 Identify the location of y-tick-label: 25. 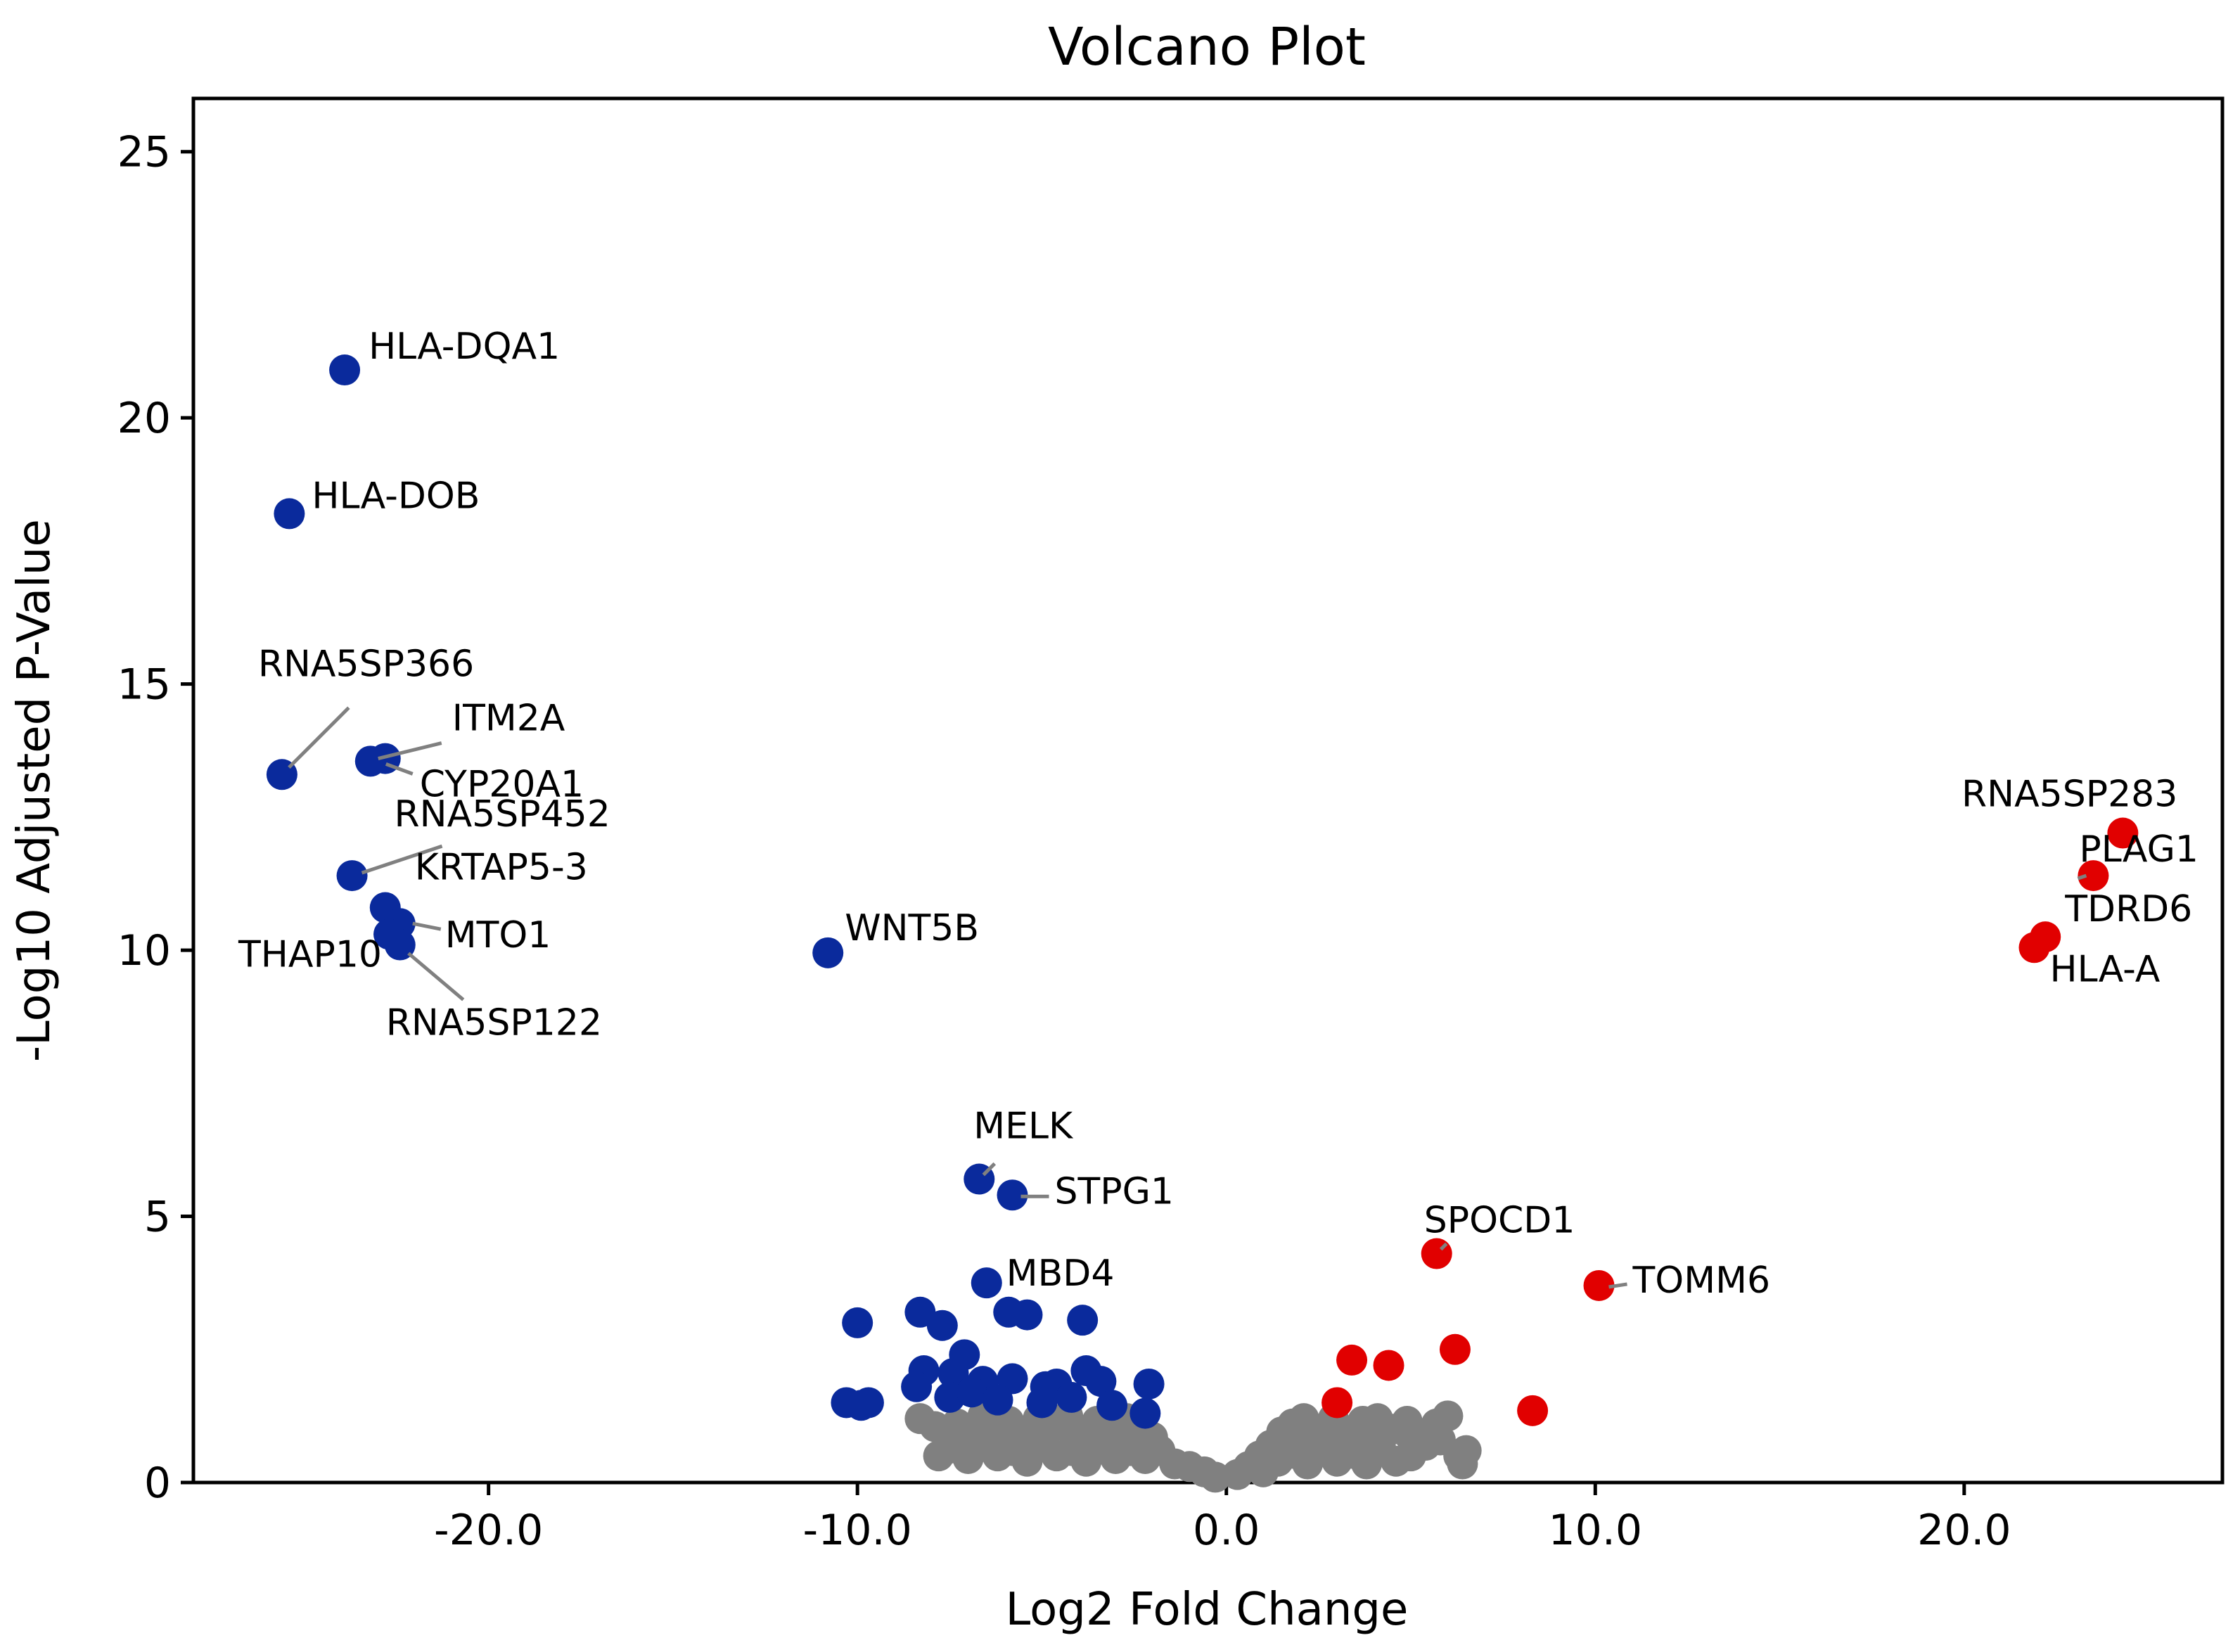
(144, 152).